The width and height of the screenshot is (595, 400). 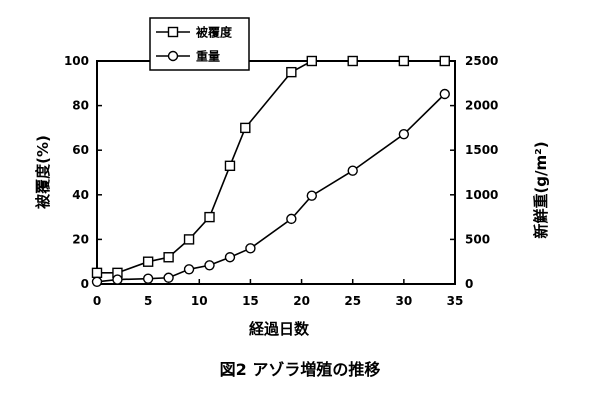 What do you see at coordinates (300, 369) in the screenshot?
I see `figure-caption: 図2 アゾラ増殖の推移` at bounding box center [300, 369].